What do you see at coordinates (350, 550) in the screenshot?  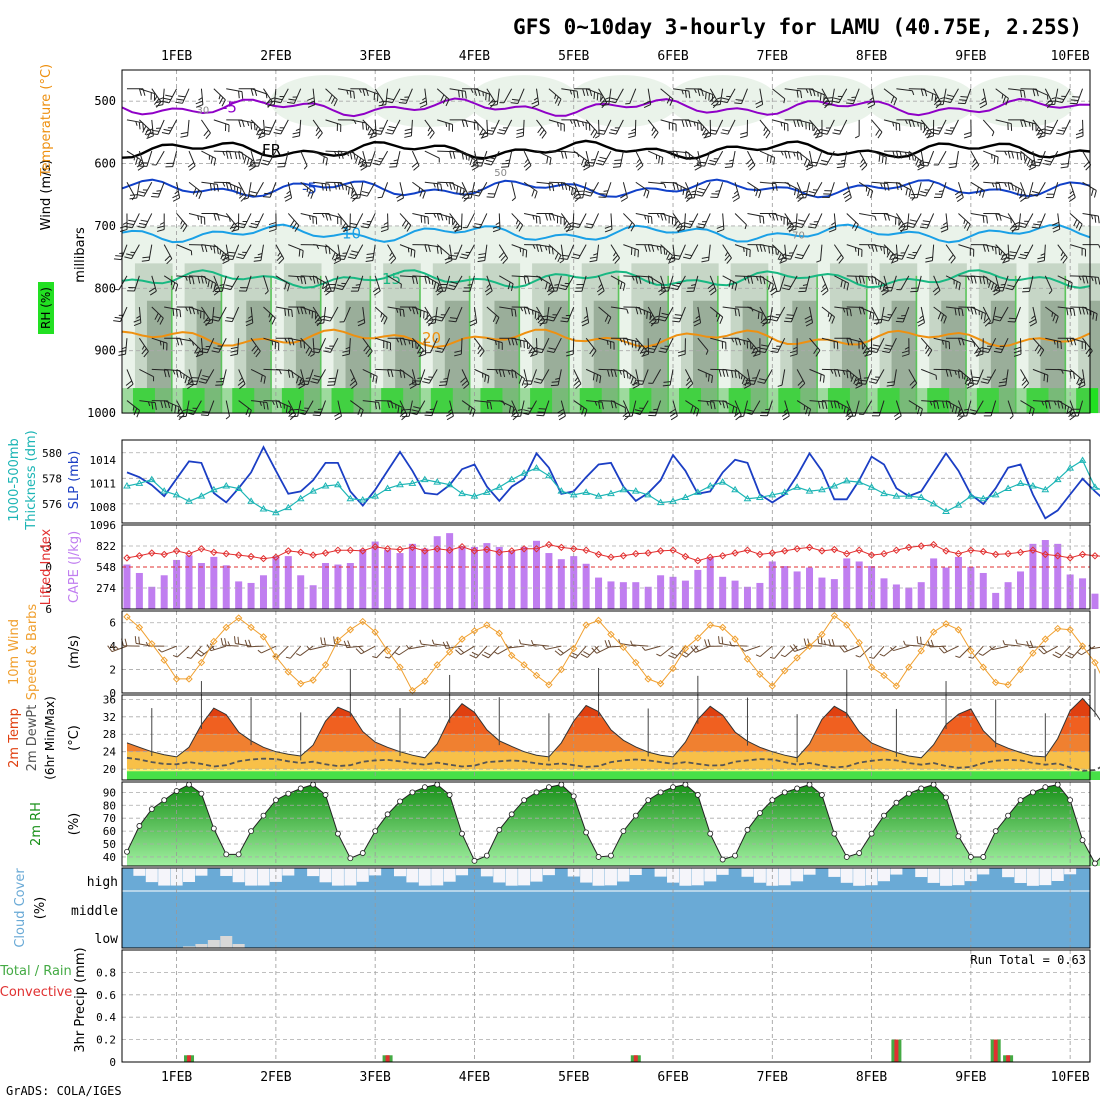 I see `lifted-index-point` at bounding box center [350, 550].